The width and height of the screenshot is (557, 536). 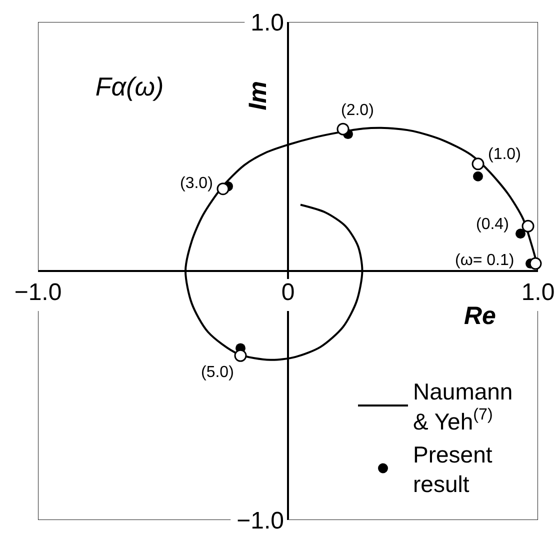 I want to click on annotation: (0.4), so click(x=492, y=224).